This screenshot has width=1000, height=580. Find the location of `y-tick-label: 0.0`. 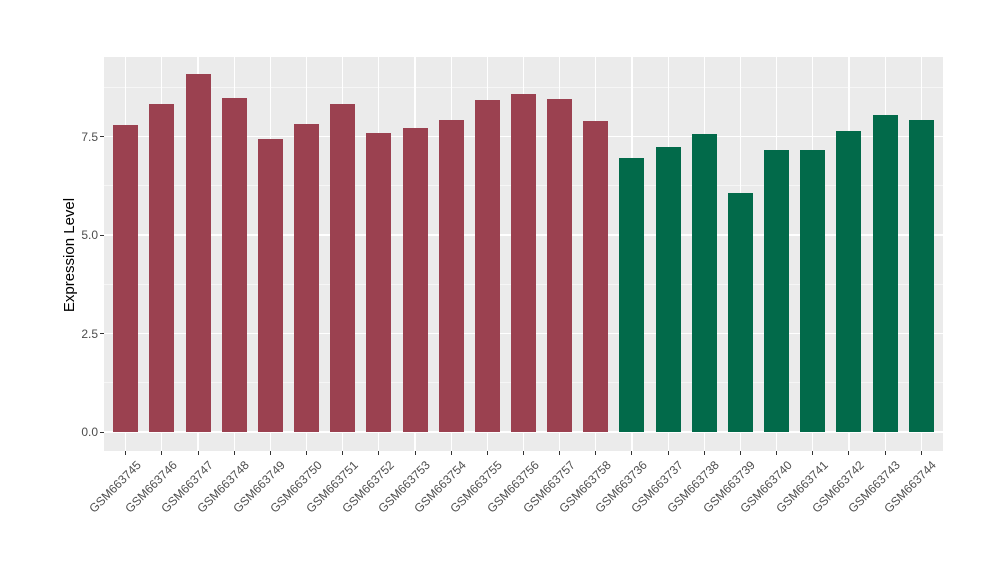

y-tick-label: 0.0 is located at coordinates (89, 432).